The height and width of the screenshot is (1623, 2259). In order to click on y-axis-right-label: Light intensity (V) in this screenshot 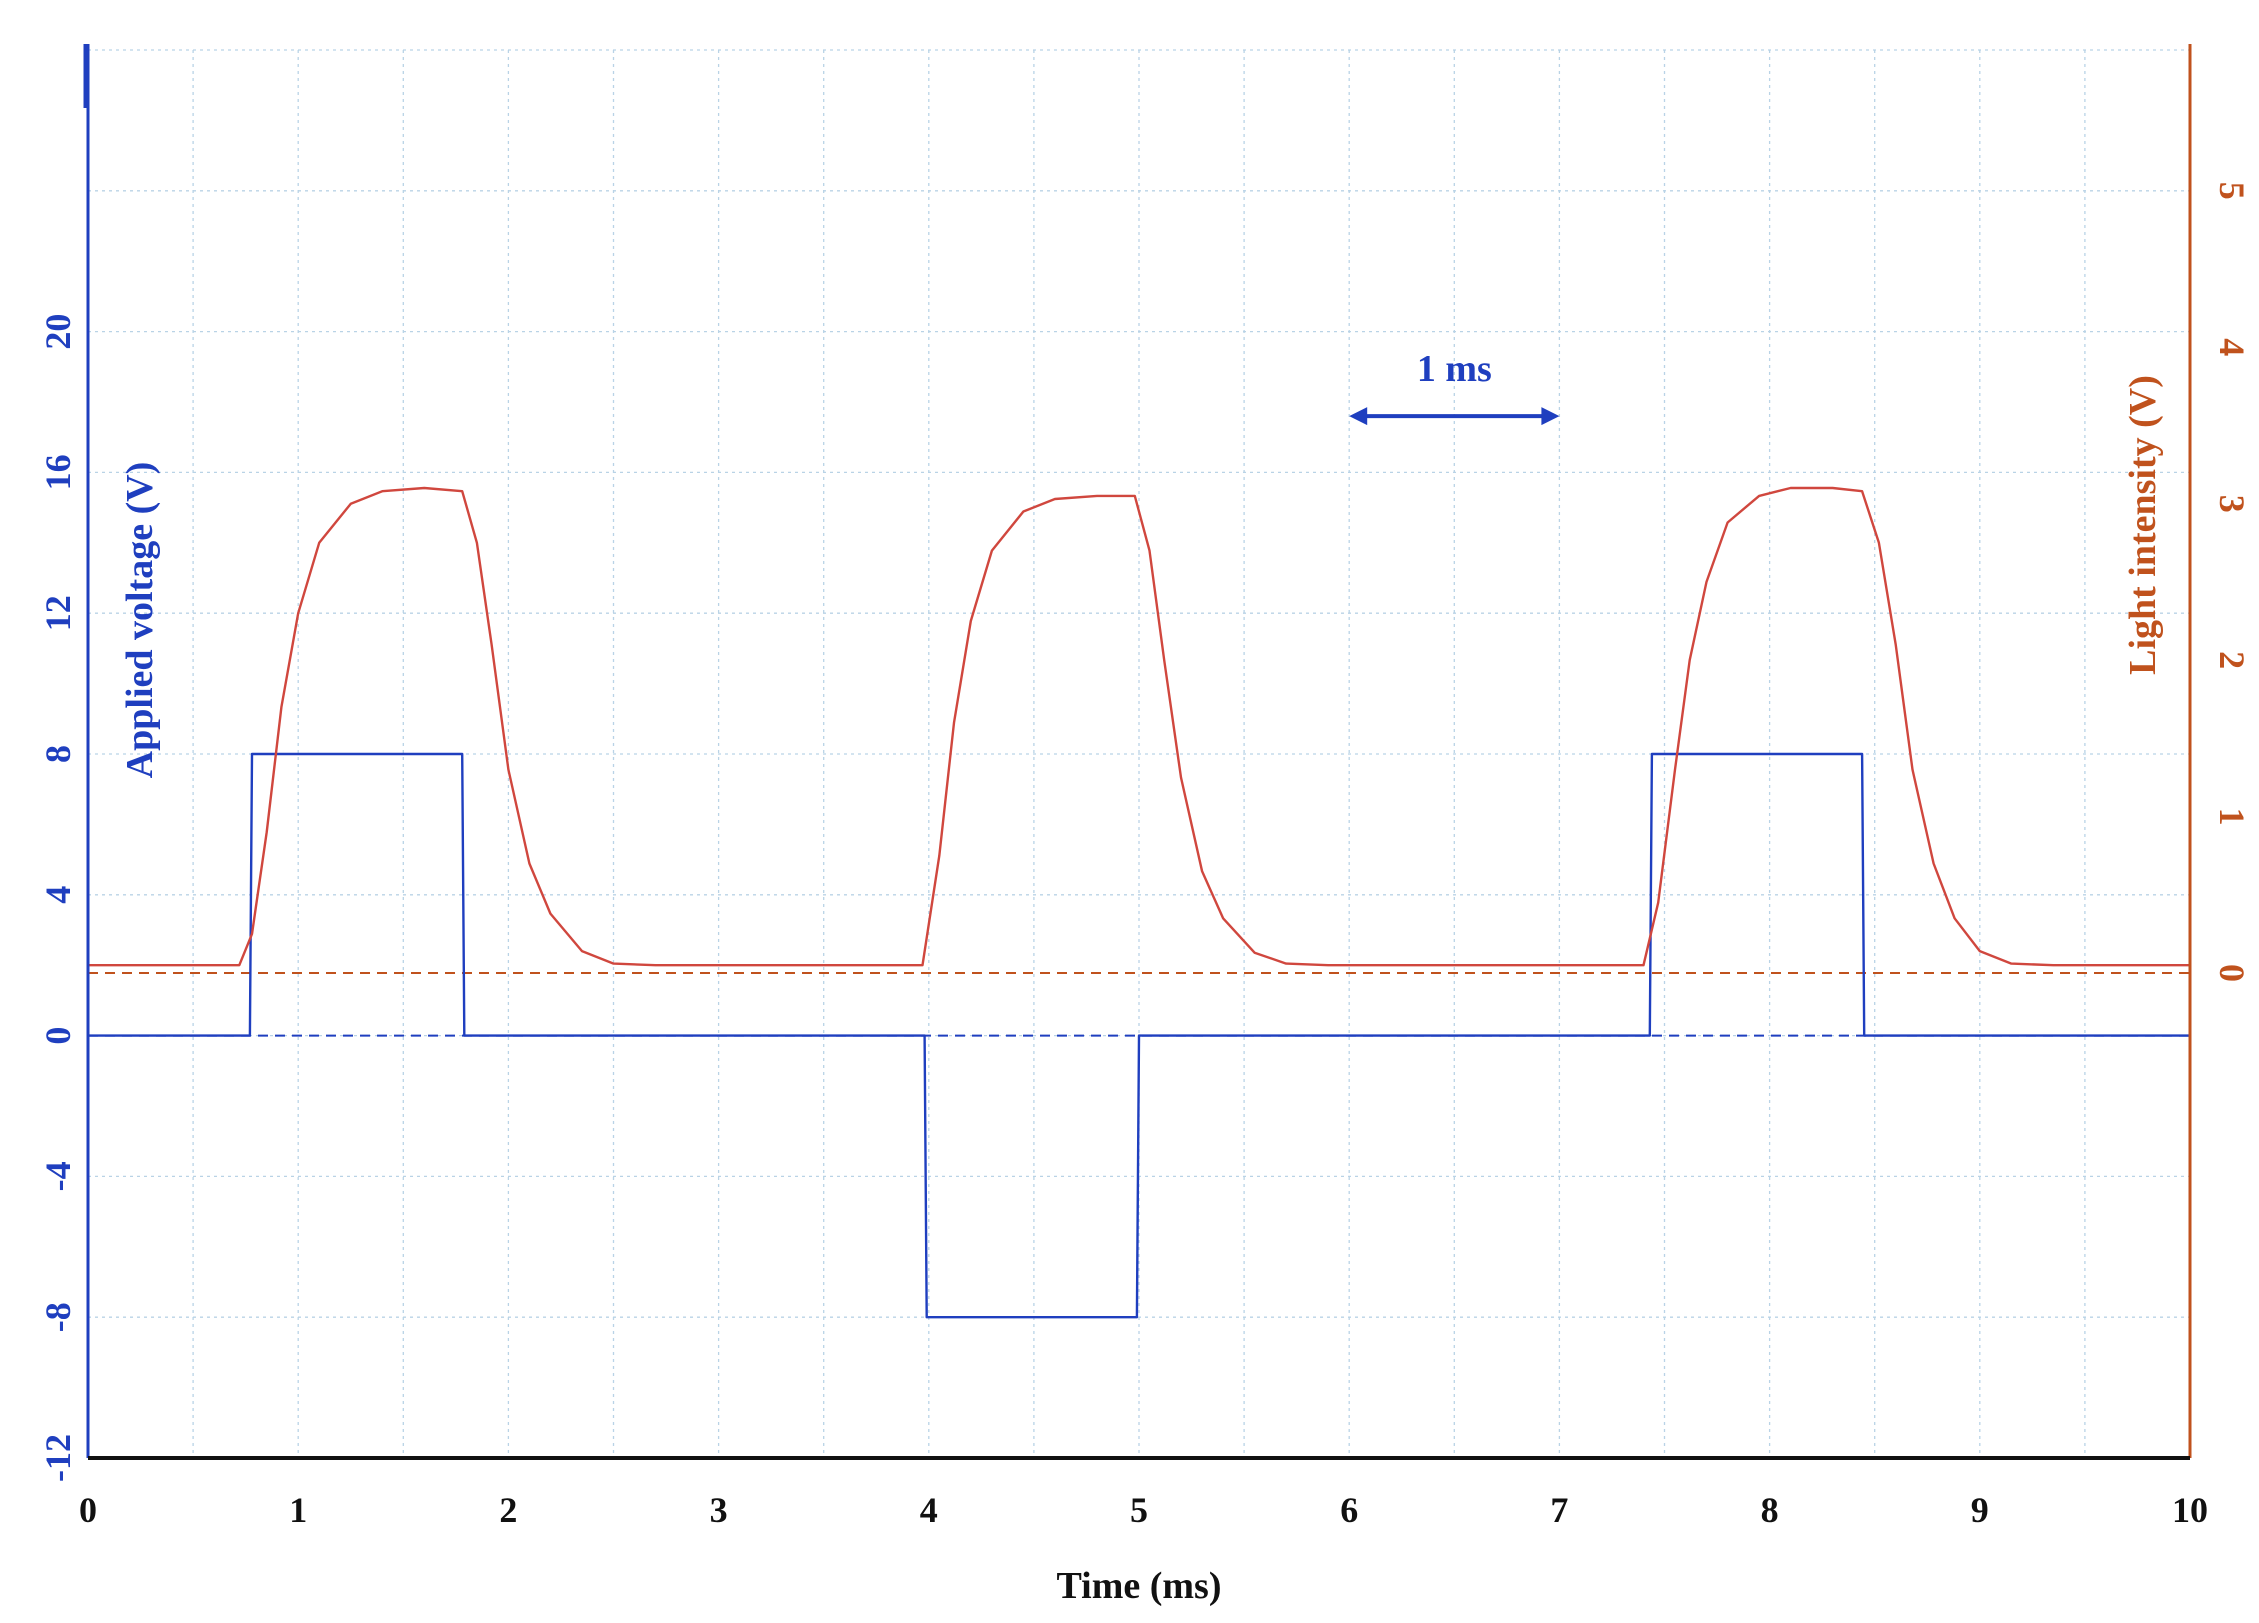, I will do `click(2143, 525)`.